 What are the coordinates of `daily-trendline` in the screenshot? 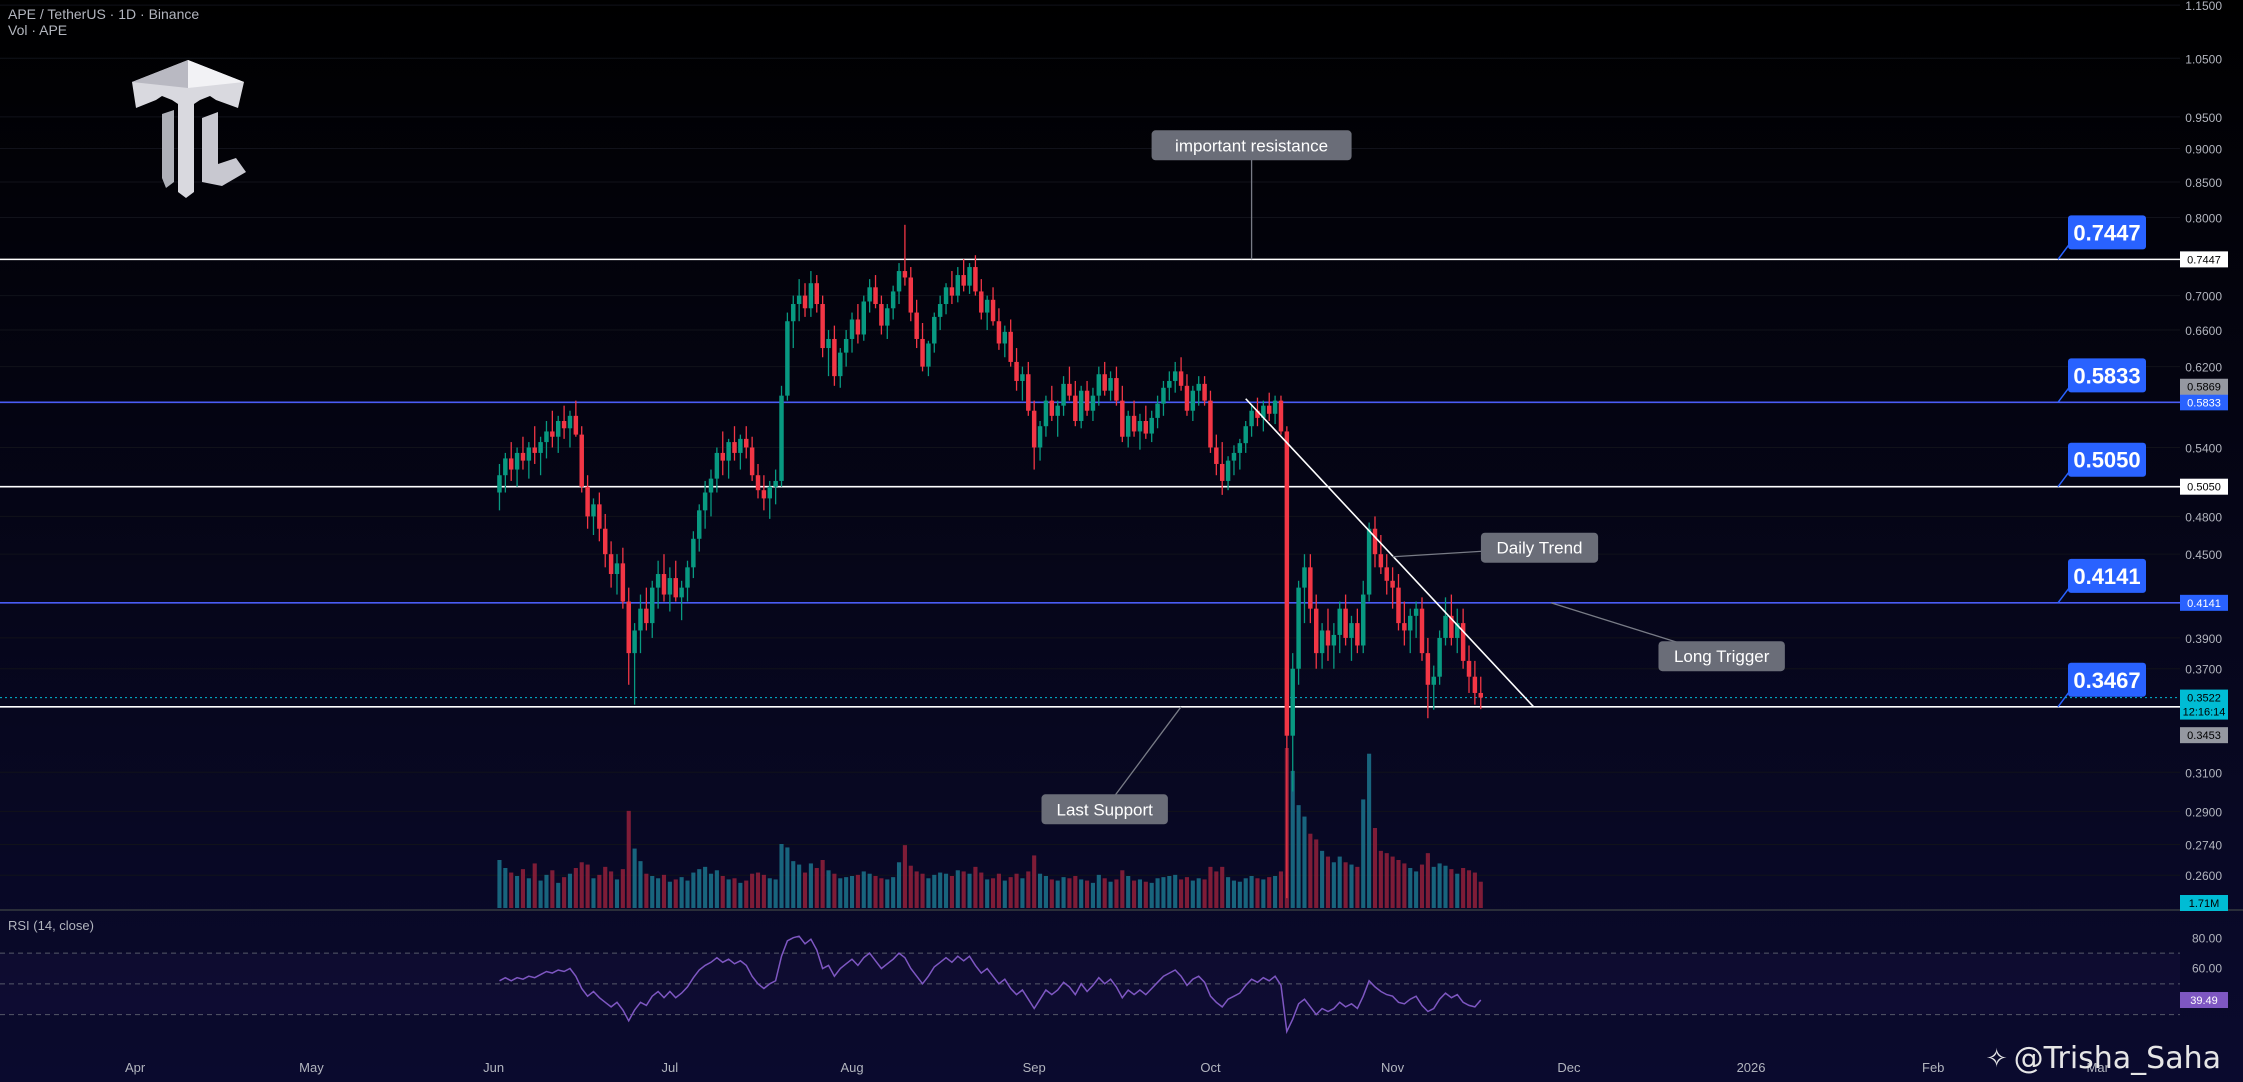 It's located at (1390, 553).